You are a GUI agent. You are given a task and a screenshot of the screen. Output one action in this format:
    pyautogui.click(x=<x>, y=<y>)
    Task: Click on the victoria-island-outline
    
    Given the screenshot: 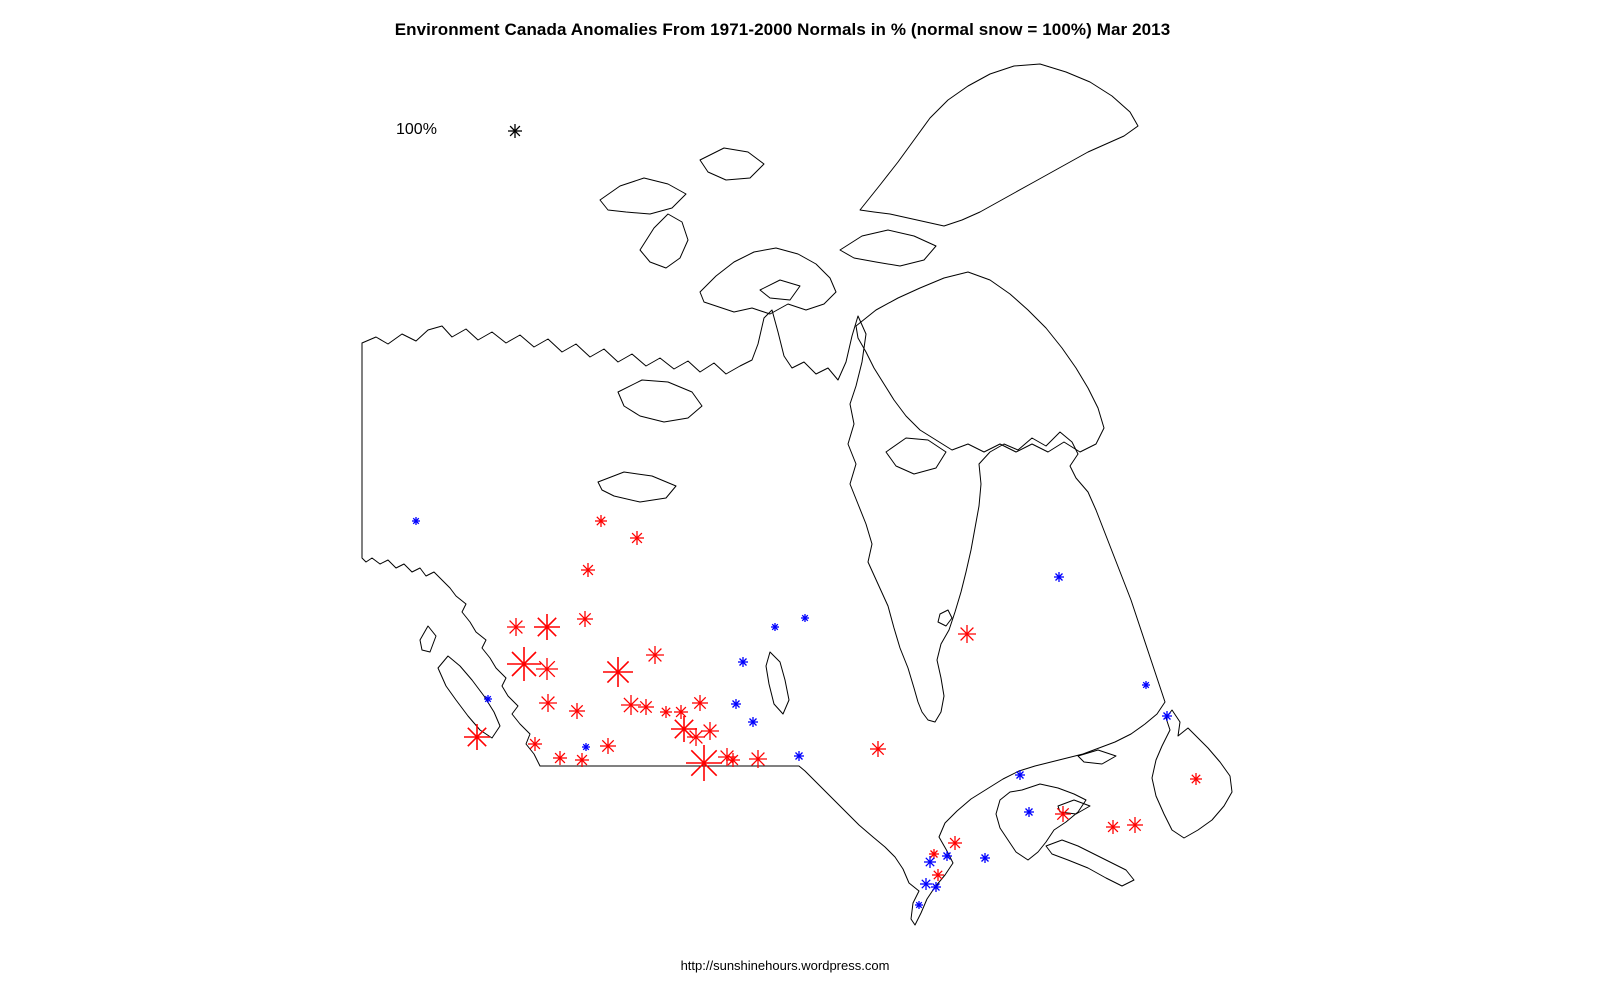 What is the action you would take?
    pyautogui.click(x=768, y=281)
    